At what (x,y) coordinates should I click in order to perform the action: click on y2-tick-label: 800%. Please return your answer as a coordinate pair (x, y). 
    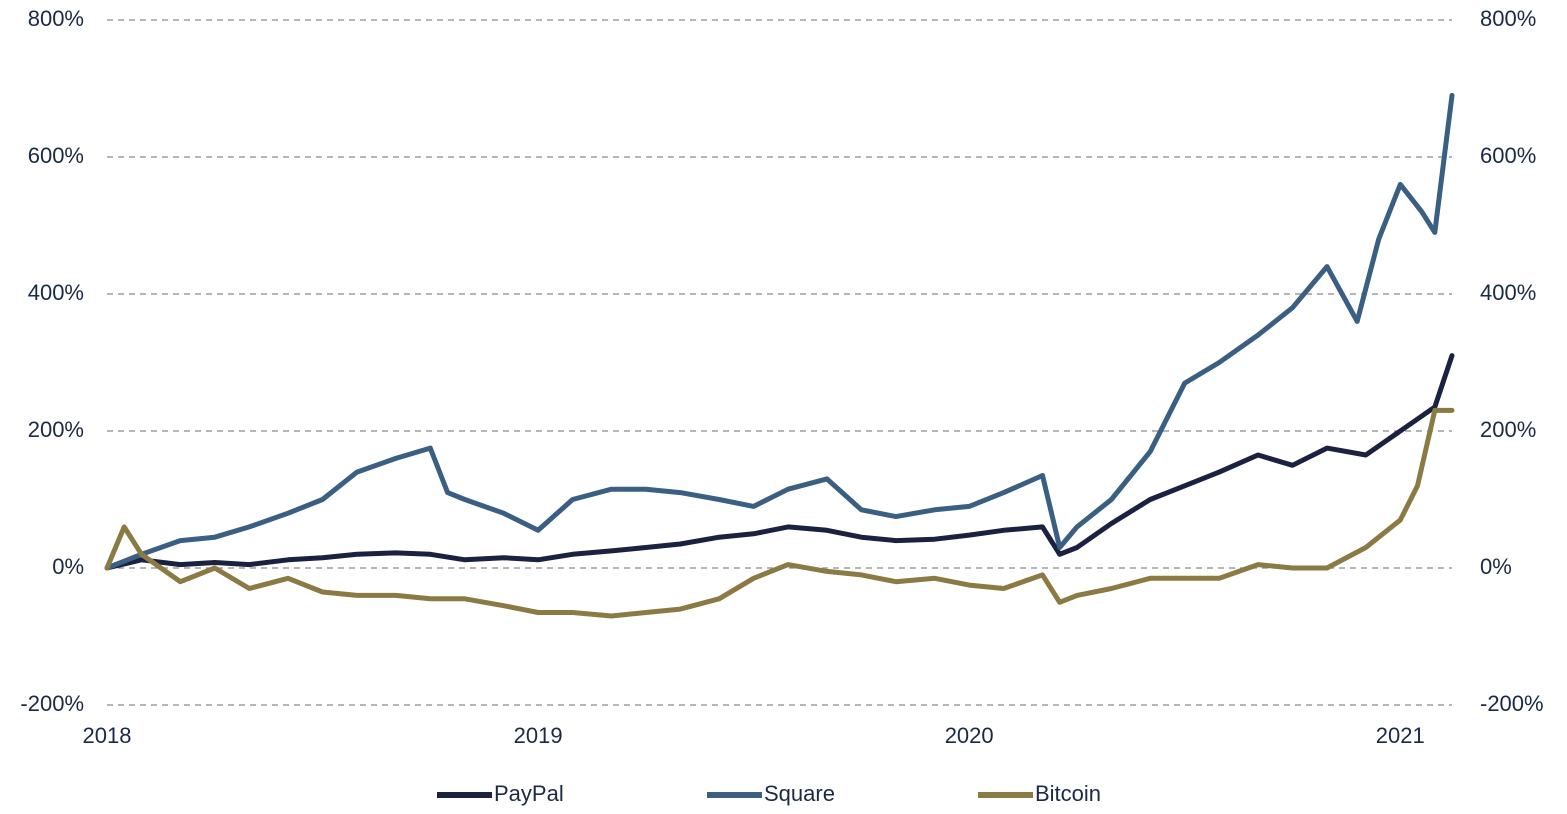
    Looking at the image, I should click on (1508, 18).